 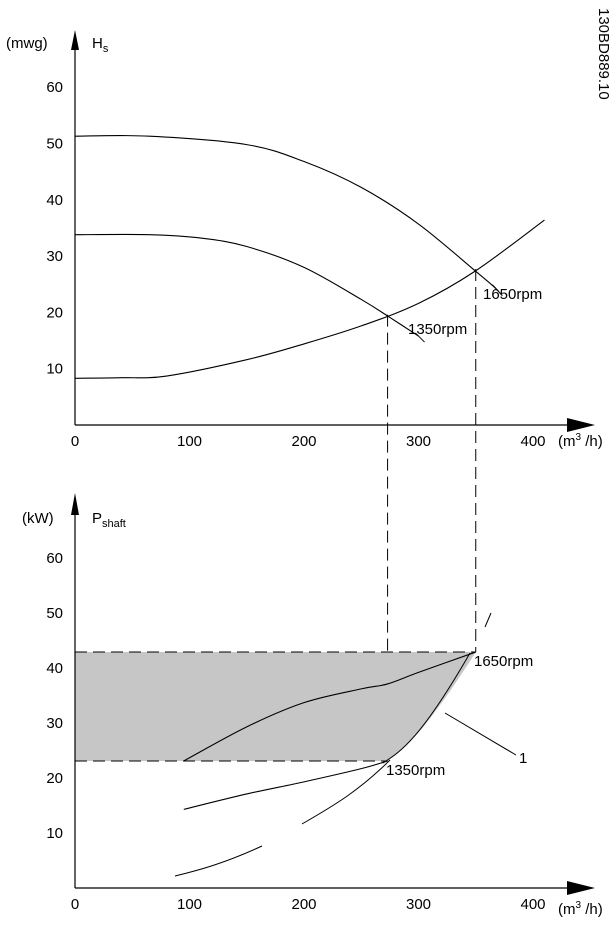 I want to click on power-y-tick-labels: 10 20 30 40 50 60, so click(x=54, y=696).